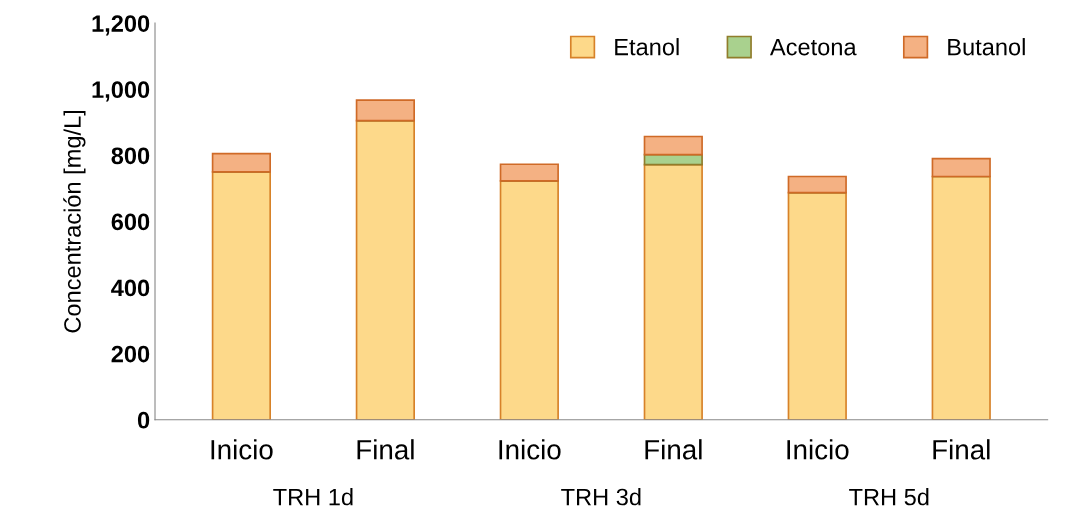 This screenshot has height=515, width=1069. I want to click on y-axis-title: Concentración [mg/L], so click(74, 221).